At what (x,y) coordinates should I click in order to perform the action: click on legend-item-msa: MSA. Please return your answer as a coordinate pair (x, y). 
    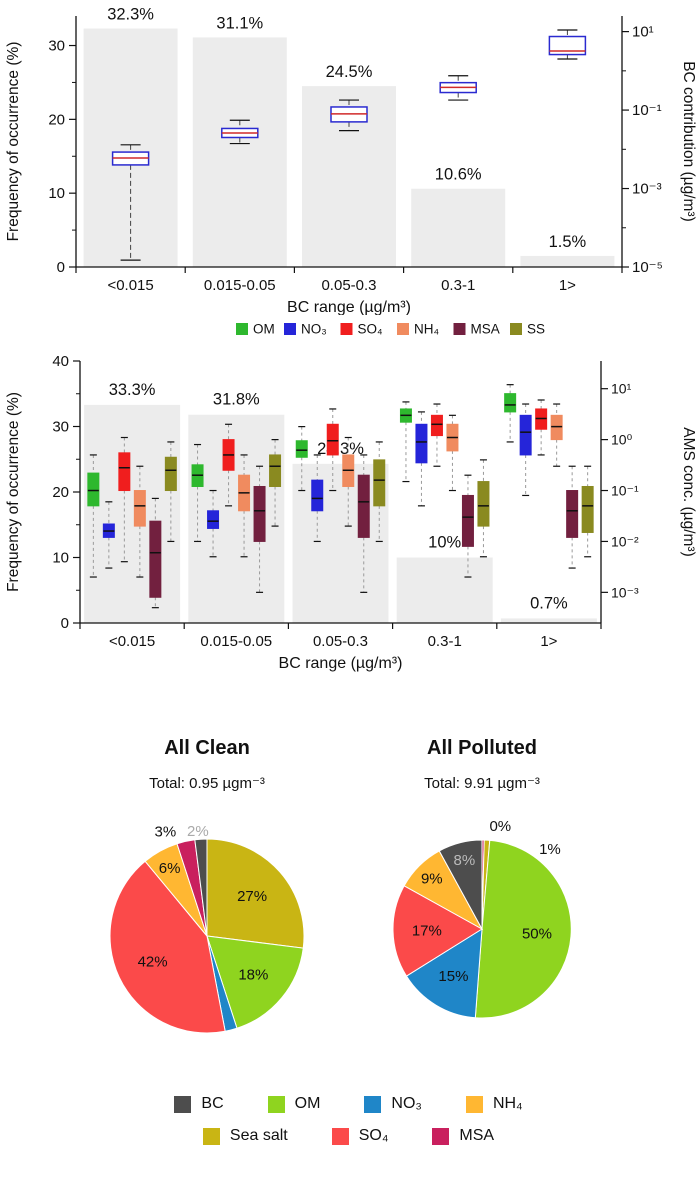
    Looking at the image, I should click on (463, 1136).